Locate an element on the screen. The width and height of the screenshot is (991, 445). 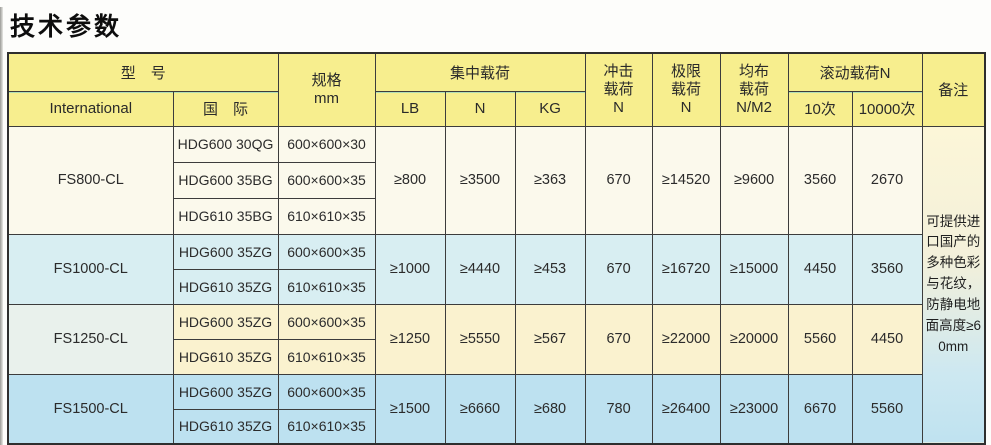
header-uniform-load: 均布 载荷 N/M2 is located at coordinates (754, 89).